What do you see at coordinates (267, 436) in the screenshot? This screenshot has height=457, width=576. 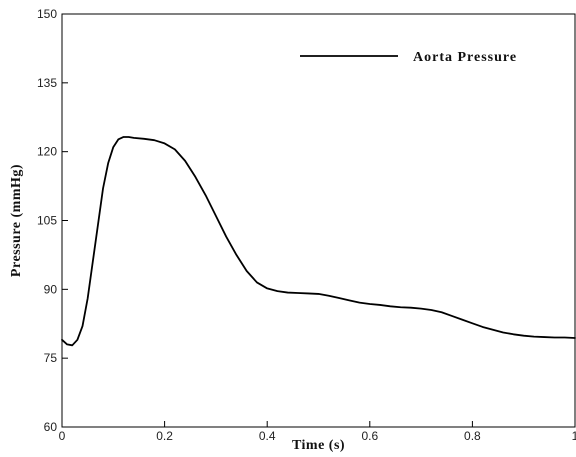 I see `x-tick-label: 0.4` at bounding box center [267, 436].